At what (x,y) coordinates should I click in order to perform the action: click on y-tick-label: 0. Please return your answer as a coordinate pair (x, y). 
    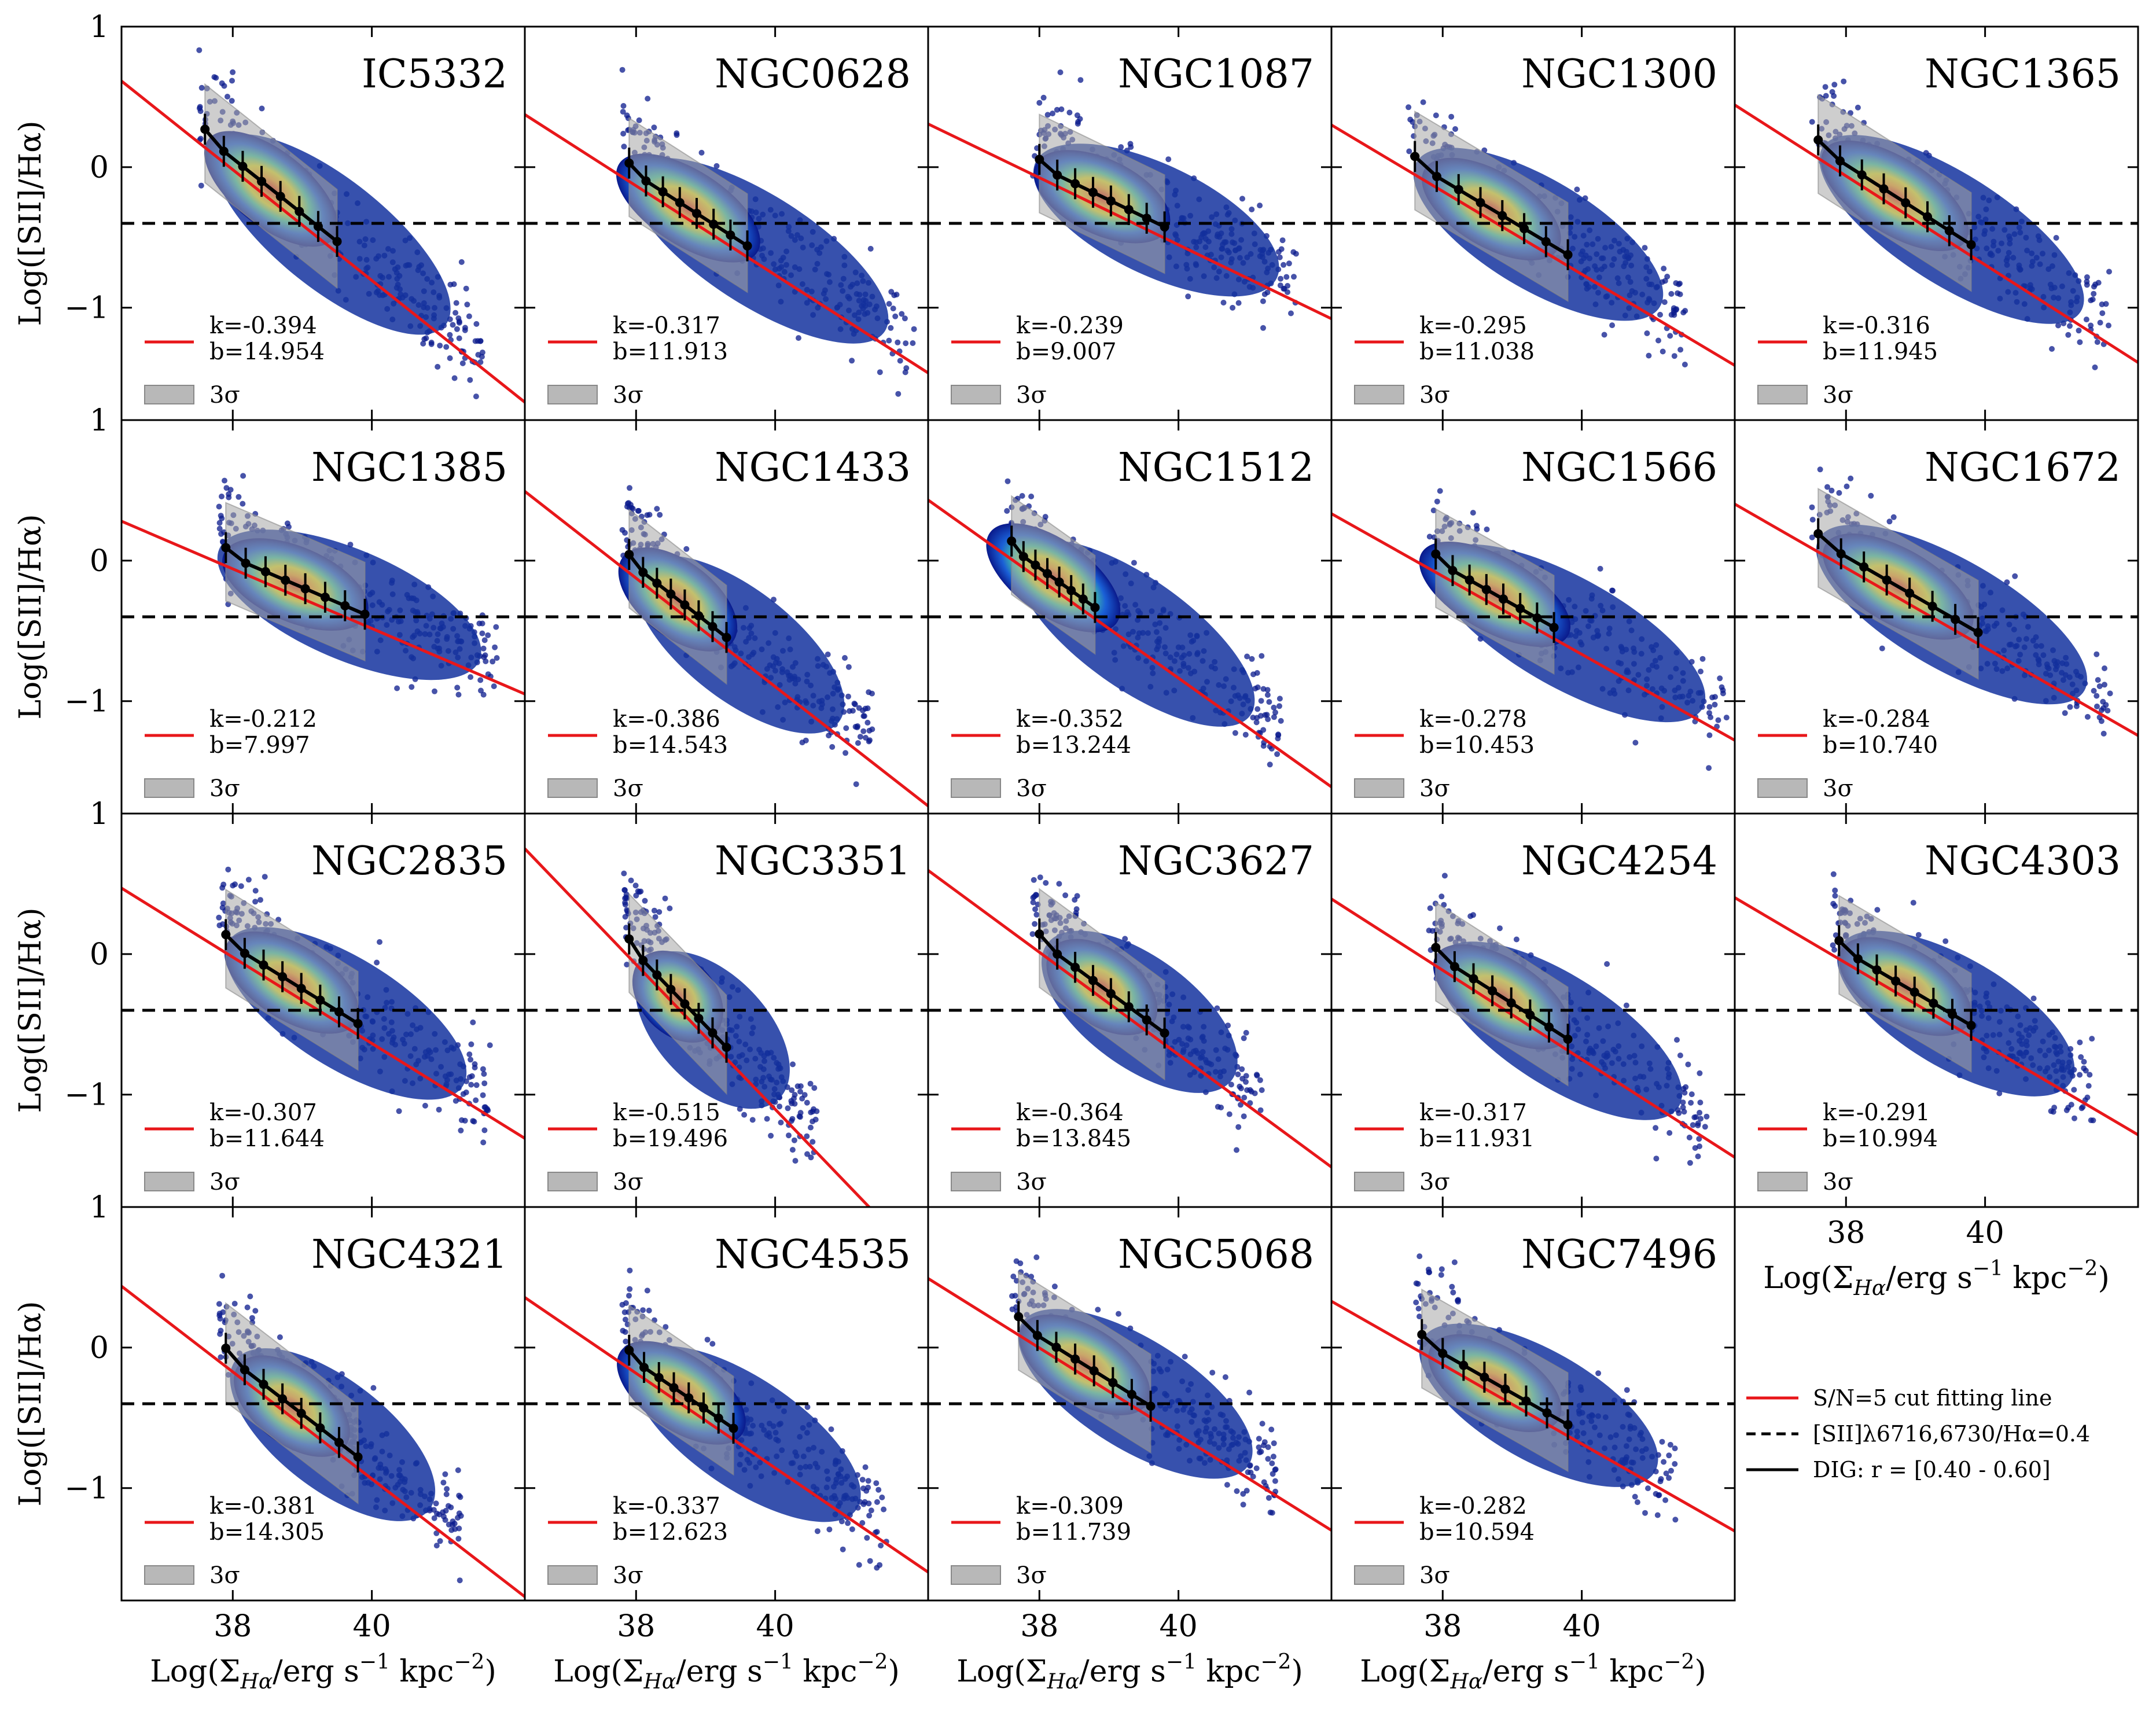
    Looking at the image, I should click on (100, 1348).